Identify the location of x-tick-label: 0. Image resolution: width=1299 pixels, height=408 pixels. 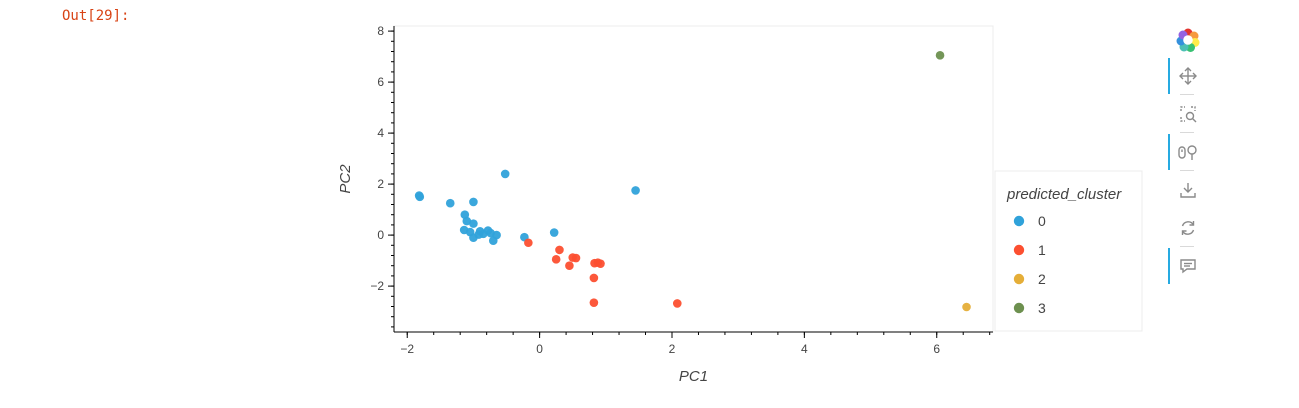
(539, 349).